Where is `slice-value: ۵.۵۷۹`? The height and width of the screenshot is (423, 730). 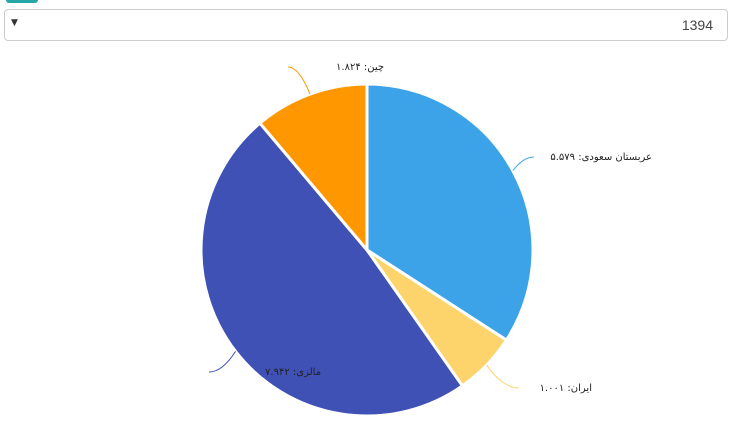 slice-value: ۵.۵۷۹ is located at coordinates (562, 157).